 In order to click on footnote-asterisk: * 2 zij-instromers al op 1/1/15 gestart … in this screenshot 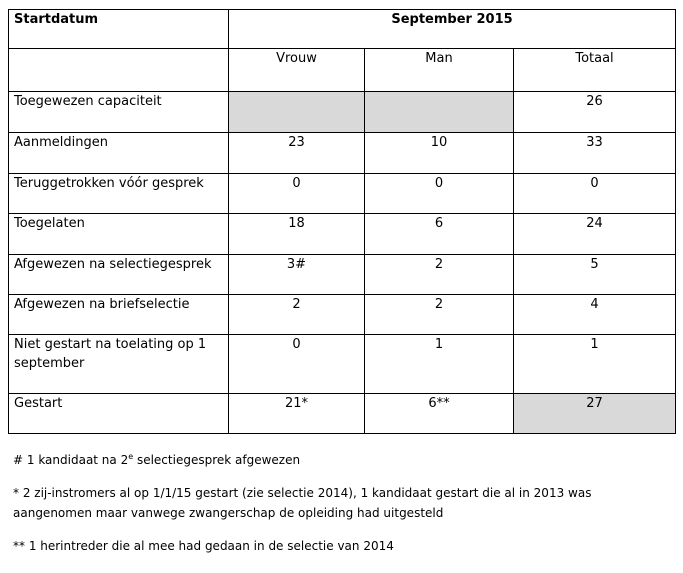, I will do `click(302, 503)`.